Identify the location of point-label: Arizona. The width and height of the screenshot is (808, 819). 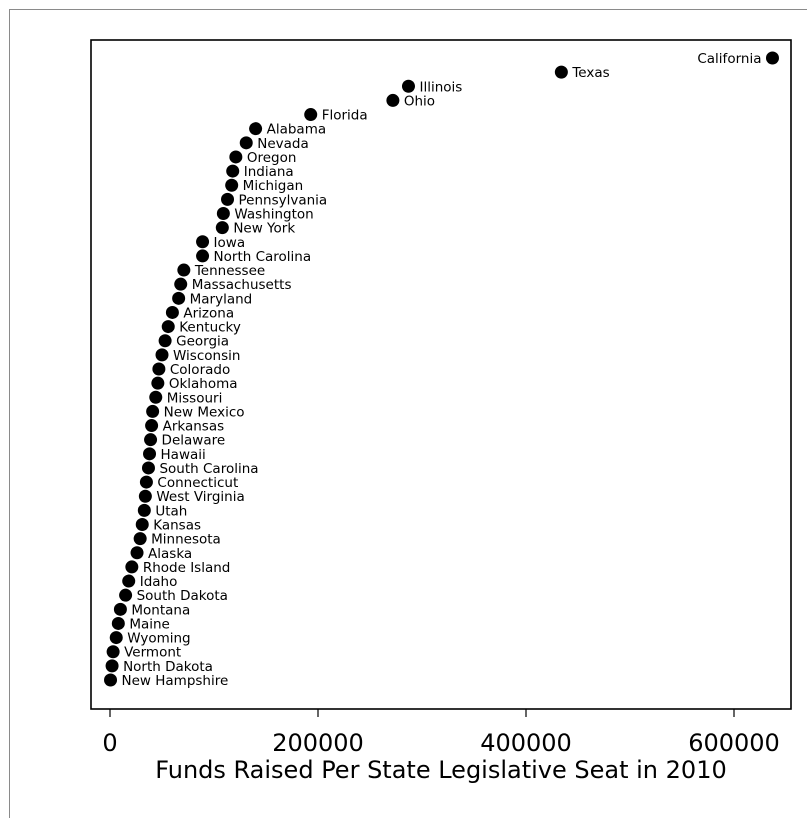
(208, 313).